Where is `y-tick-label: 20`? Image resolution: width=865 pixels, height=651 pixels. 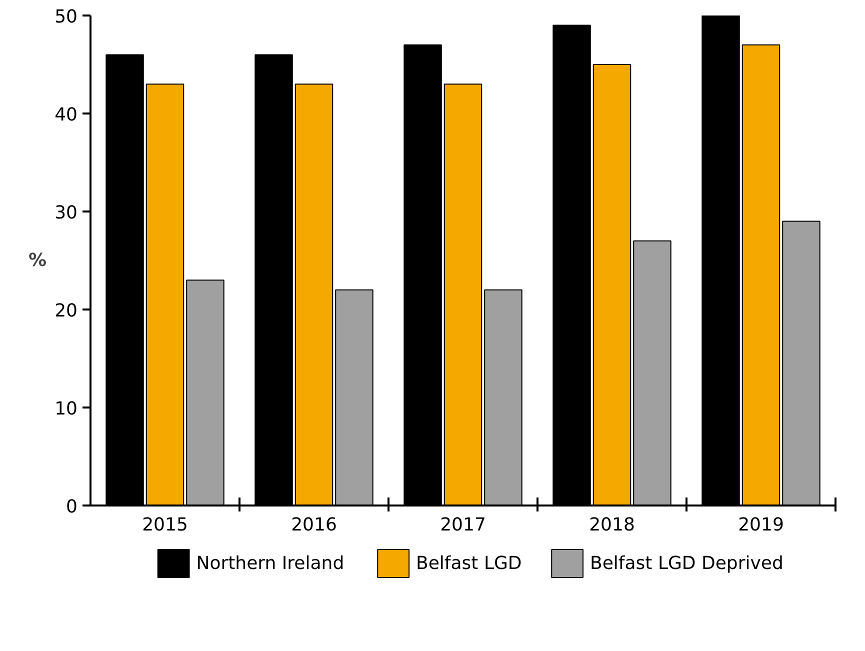 y-tick-label: 20 is located at coordinates (66, 311).